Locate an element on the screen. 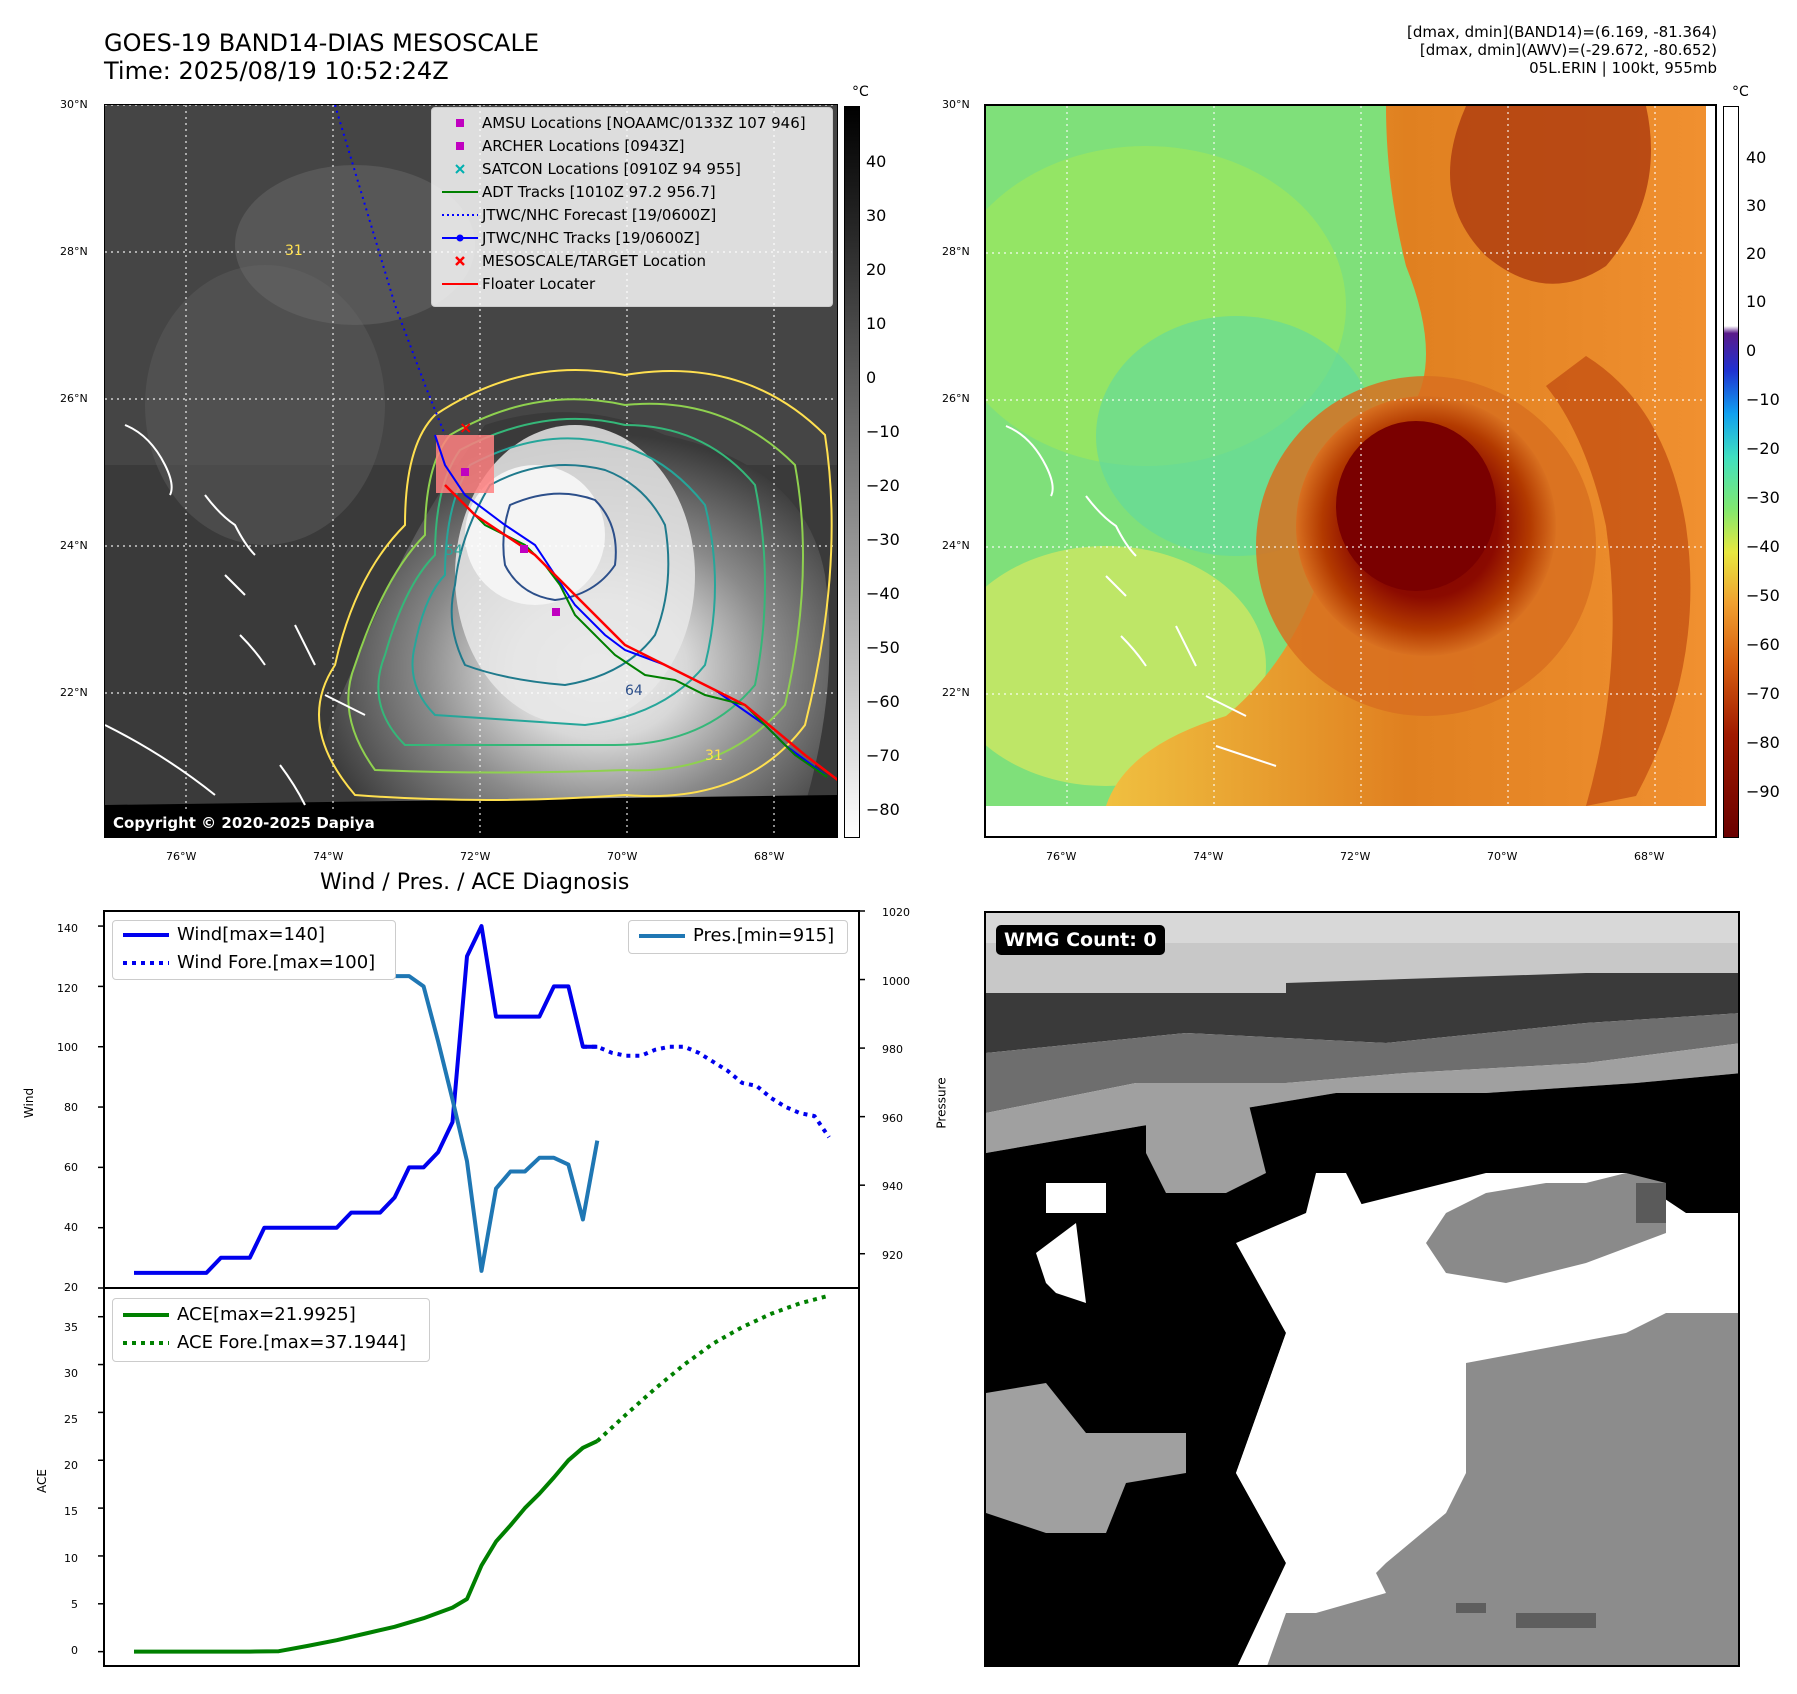  legend-label: ACE Fore.[max=37.1944] is located at coordinates (291, 1342).